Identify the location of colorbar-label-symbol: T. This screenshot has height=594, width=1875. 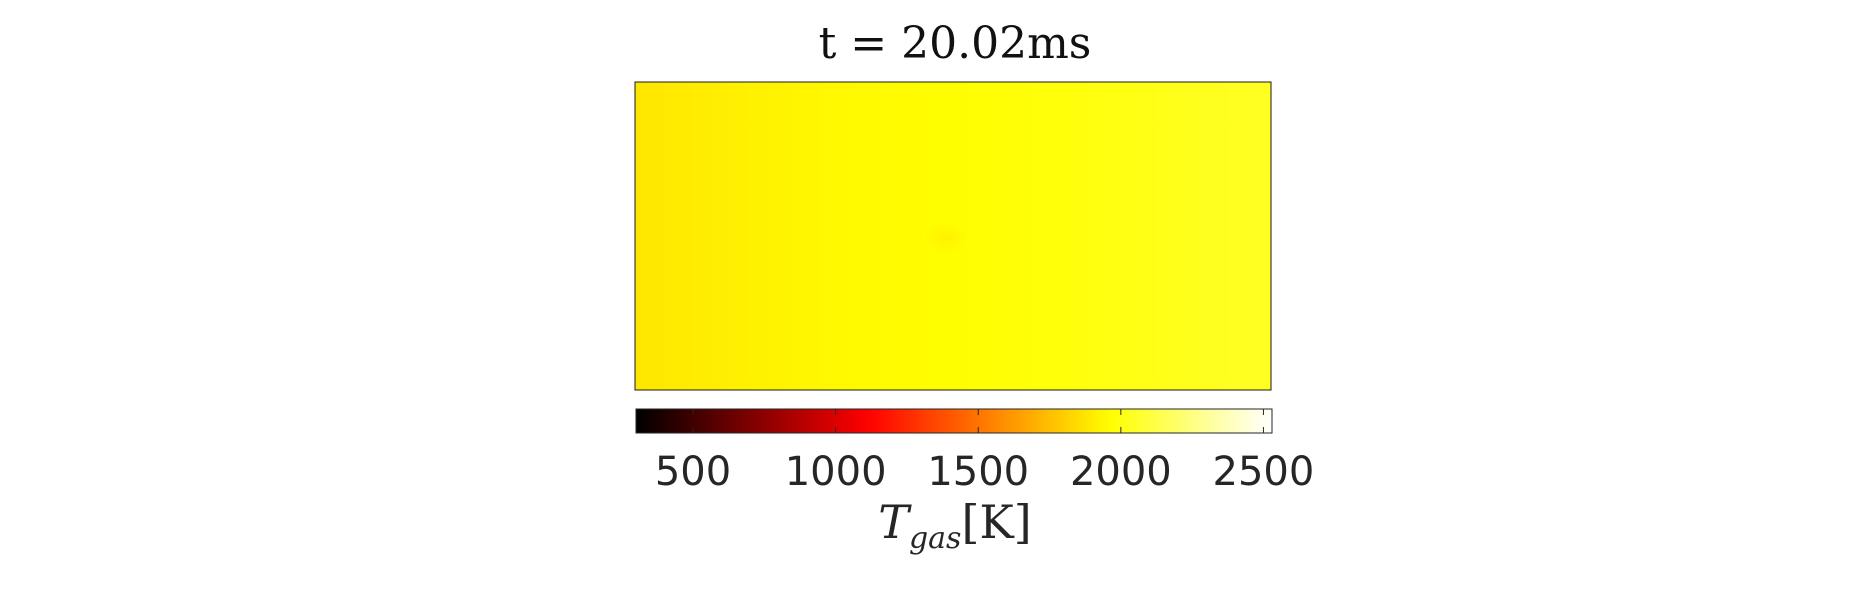
(895, 522).